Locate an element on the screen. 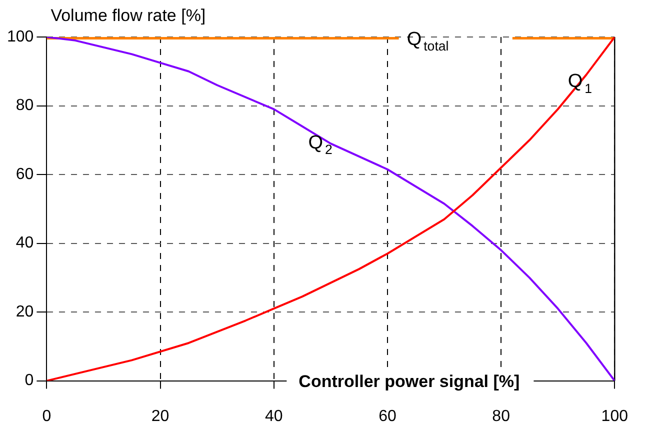 The height and width of the screenshot is (446, 646). y-tick-label: 40 is located at coordinates (25, 243).